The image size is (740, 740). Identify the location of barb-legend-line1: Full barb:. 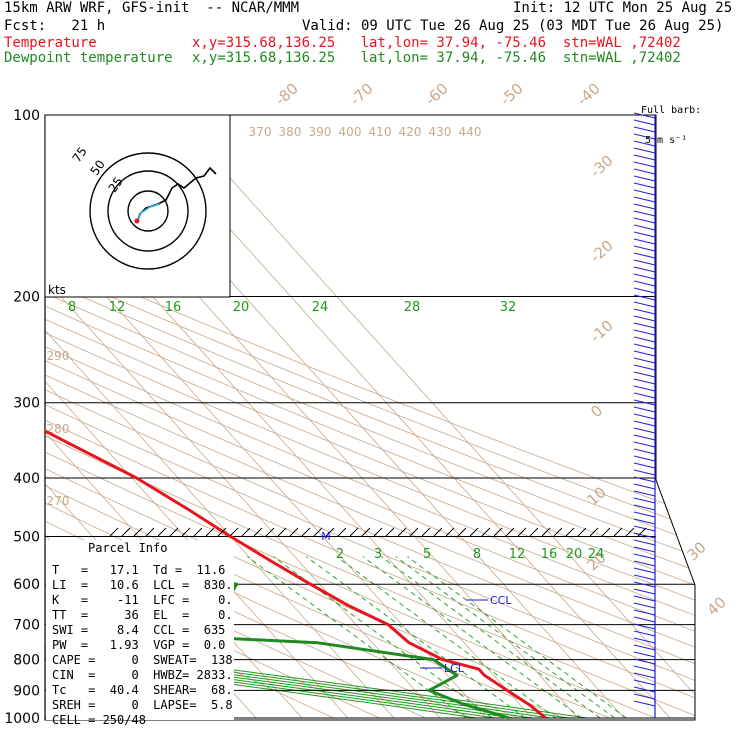
(671, 110).